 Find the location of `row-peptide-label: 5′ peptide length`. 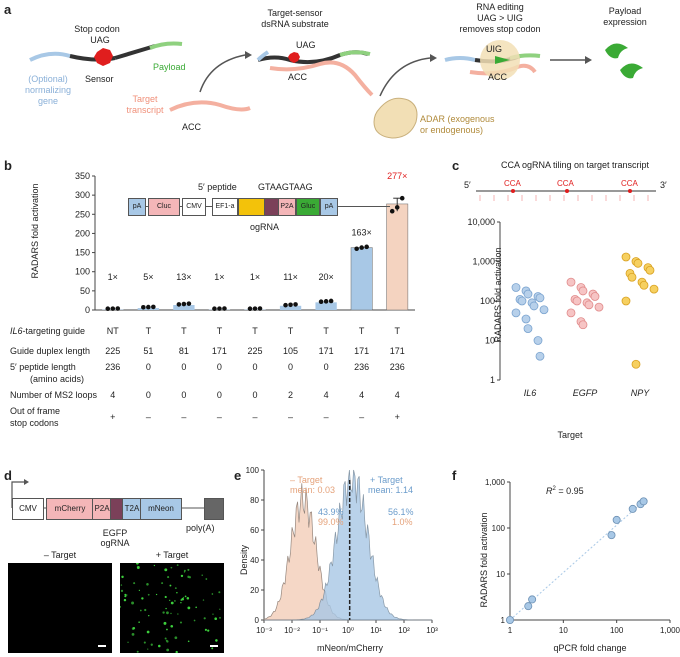

row-peptide-label: 5′ peptide length is located at coordinates (43, 367).